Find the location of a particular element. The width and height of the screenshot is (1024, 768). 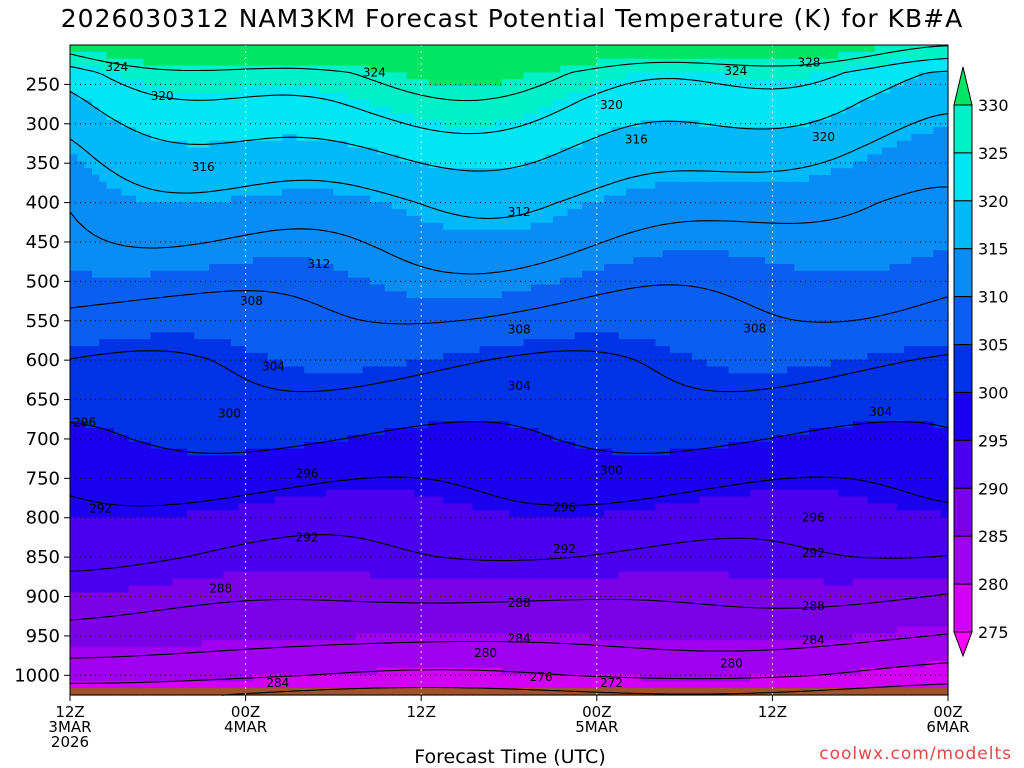

y-tick-label: 300 is located at coordinates (43, 124).